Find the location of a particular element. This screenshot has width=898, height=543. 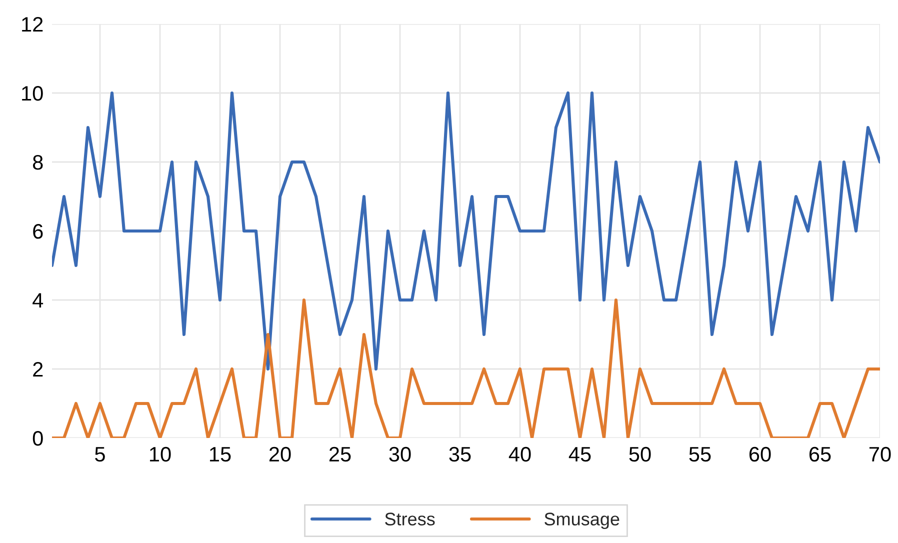

y-tick-label: 6 is located at coordinates (38, 231).